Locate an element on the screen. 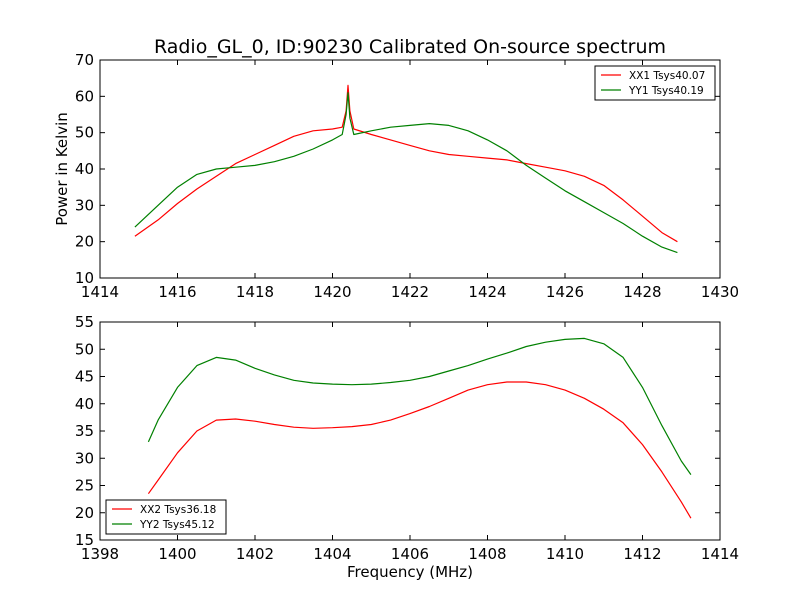  legend-label-0-1: YY1 Tsys40.19 is located at coordinates (666, 91).